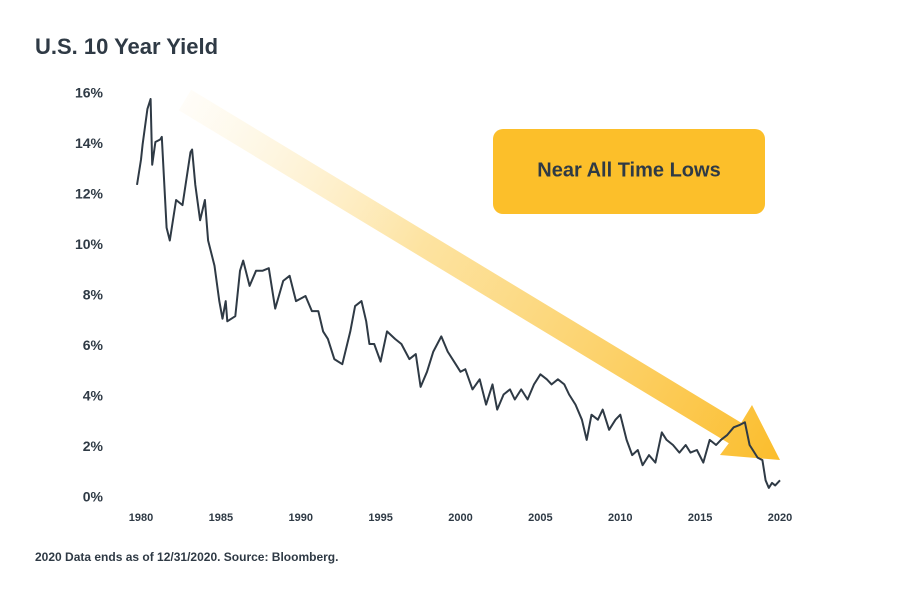  Describe the element at coordinates (380, 518) in the screenshot. I see `x-tick-label: 1995` at that location.